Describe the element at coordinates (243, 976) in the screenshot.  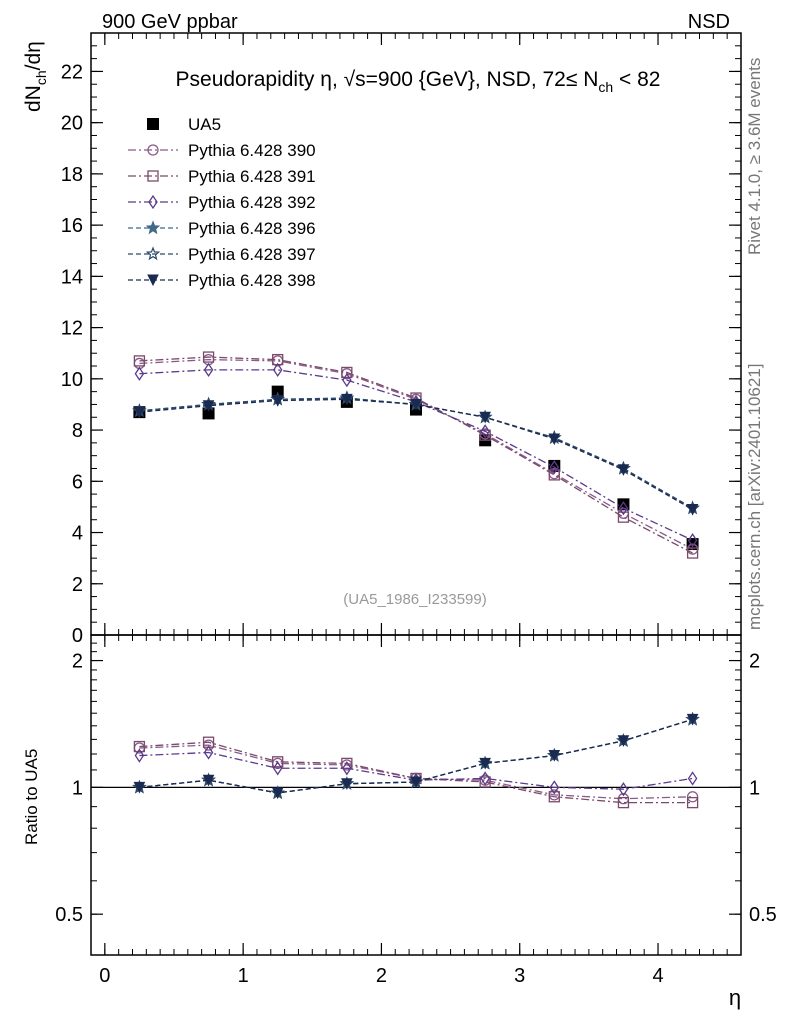
I see `xtick-label: 1` at that location.